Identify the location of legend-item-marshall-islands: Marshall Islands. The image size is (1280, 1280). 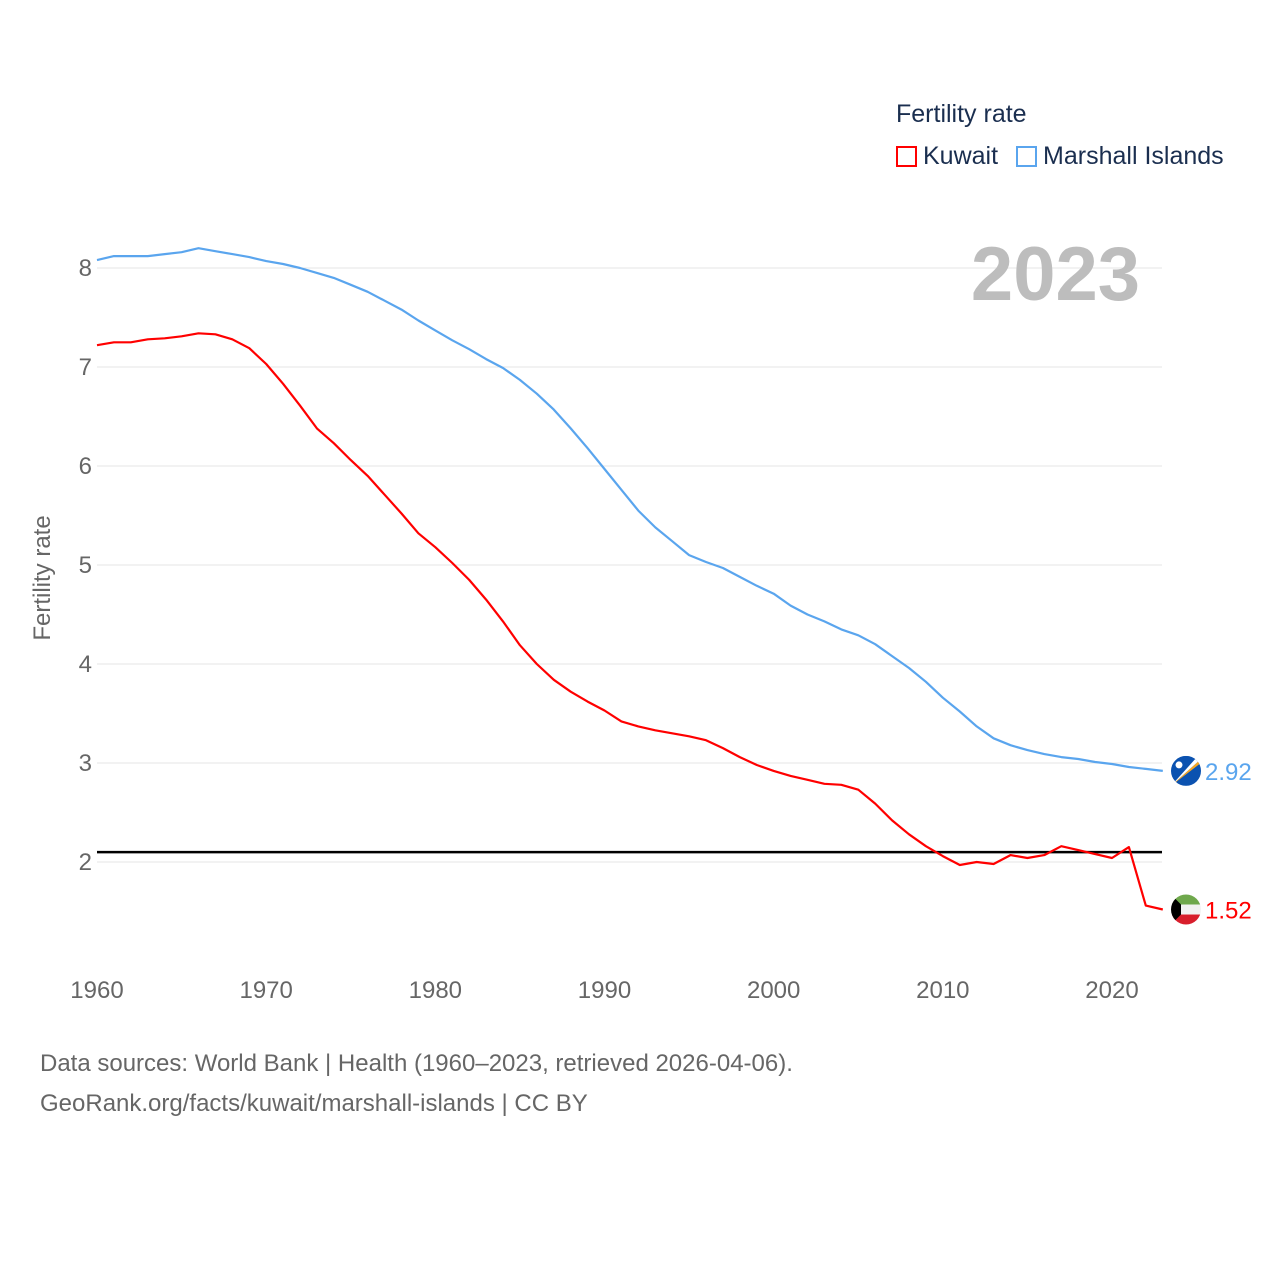
(1120, 156).